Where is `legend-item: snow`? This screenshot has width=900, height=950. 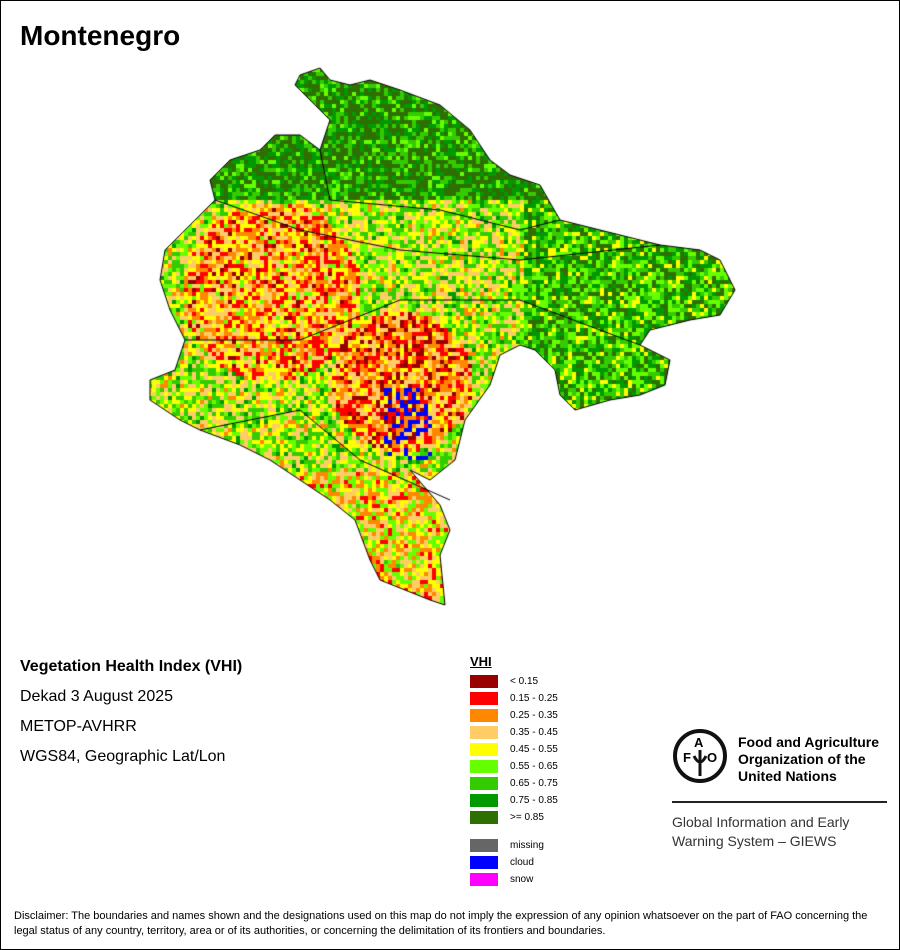 legend-item: snow is located at coordinates (514, 879).